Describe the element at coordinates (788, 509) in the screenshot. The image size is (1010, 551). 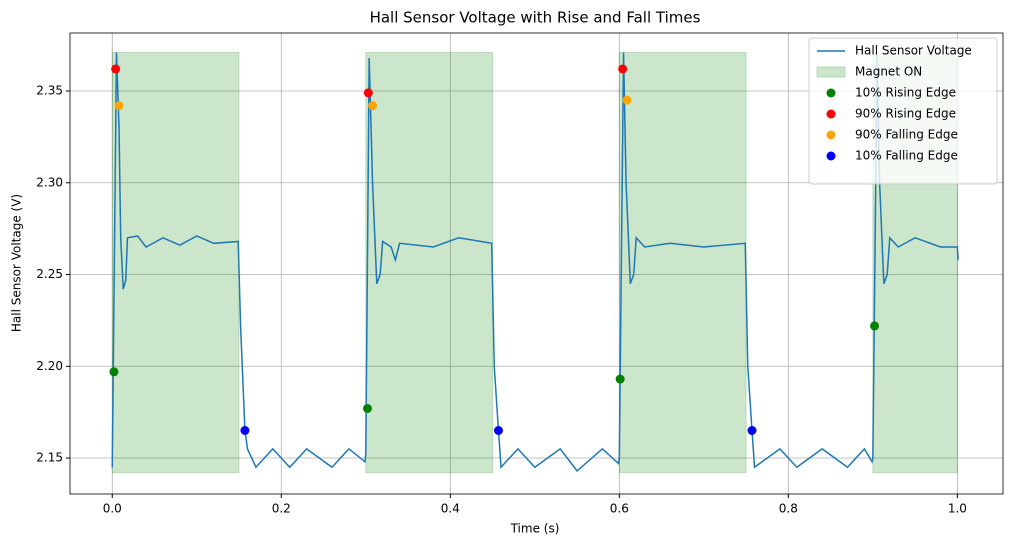
I see `x-tick-label: 0.8` at that location.